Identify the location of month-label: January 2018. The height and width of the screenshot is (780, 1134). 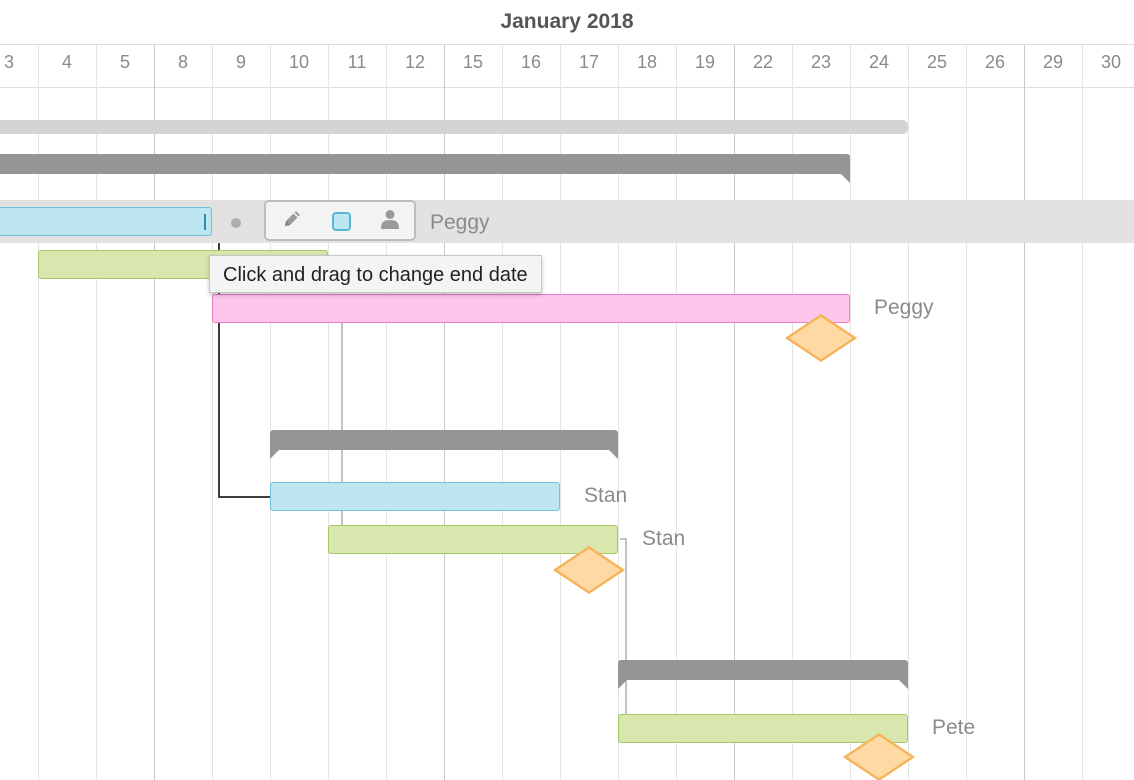
(567, 21).